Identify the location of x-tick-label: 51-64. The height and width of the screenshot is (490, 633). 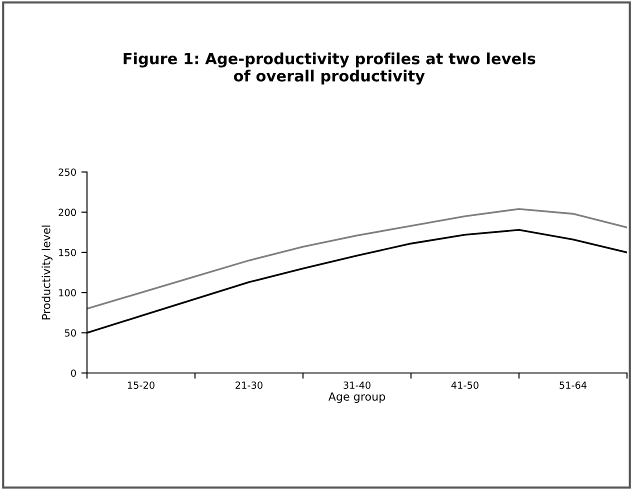
(573, 385).